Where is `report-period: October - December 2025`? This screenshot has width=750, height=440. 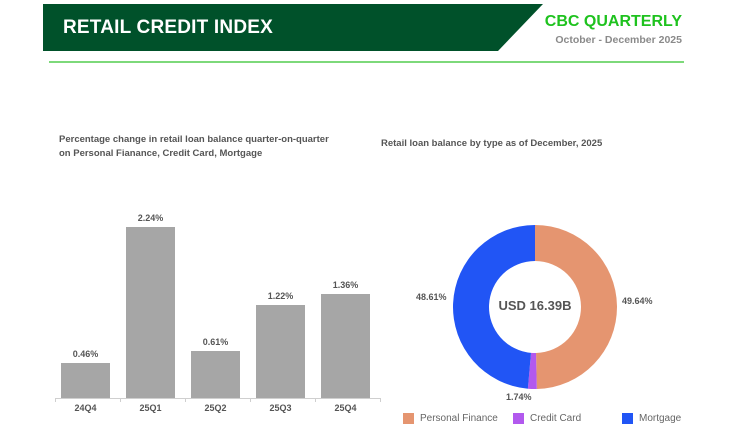 report-period: October - December 2025 is located at coordinates (618, 40).